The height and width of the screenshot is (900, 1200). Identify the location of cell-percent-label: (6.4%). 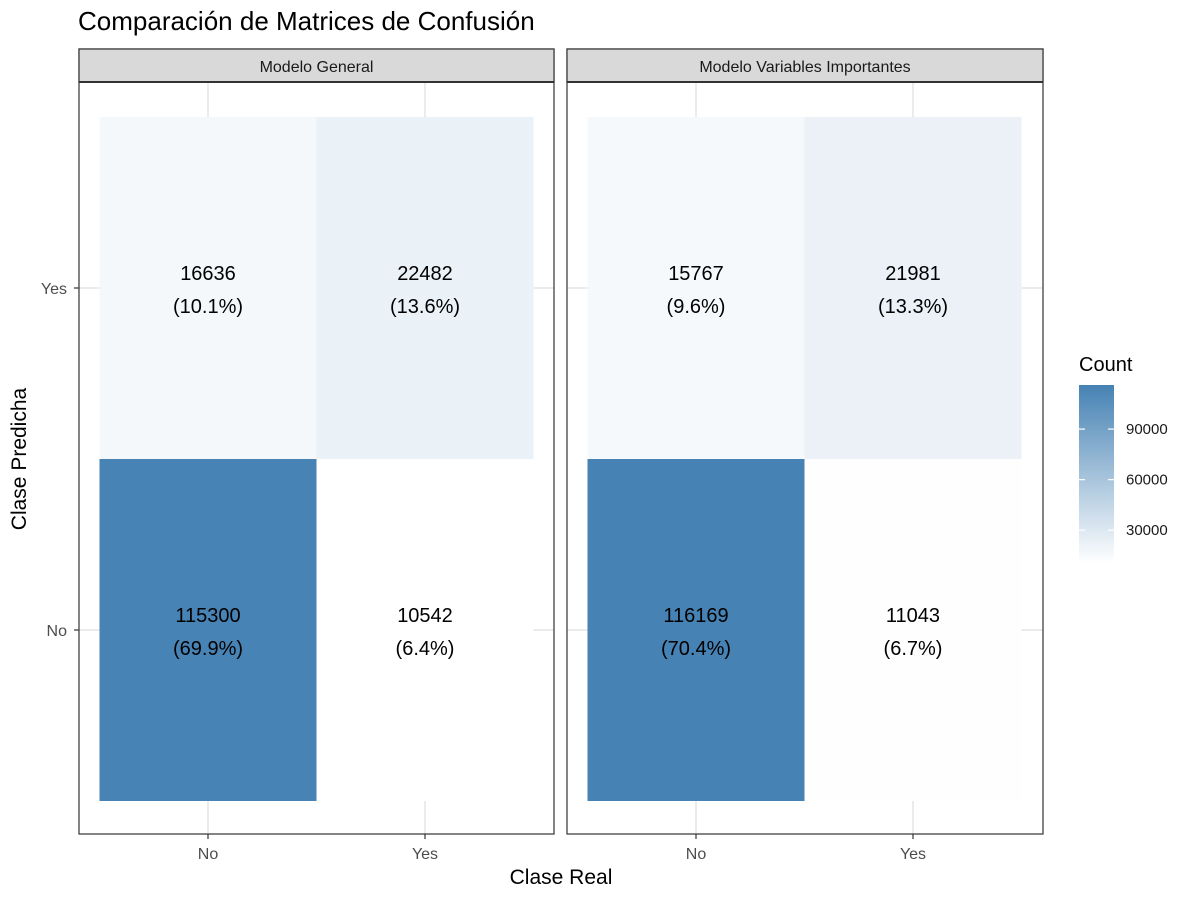
(425, 649).